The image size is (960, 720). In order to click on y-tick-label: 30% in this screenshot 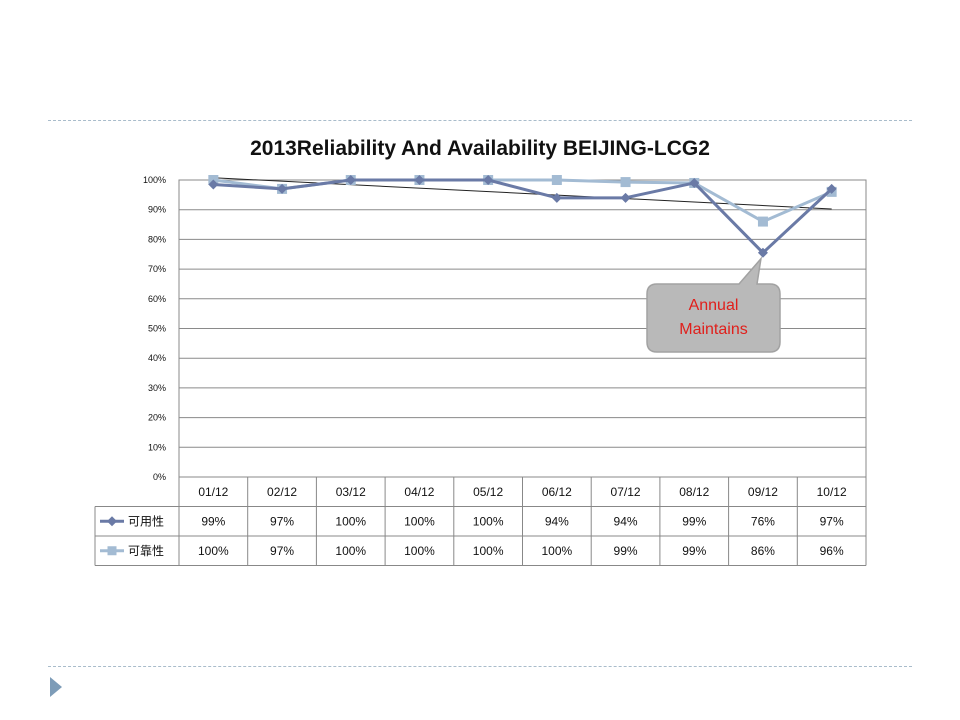, I will do `click(157, 388)`.